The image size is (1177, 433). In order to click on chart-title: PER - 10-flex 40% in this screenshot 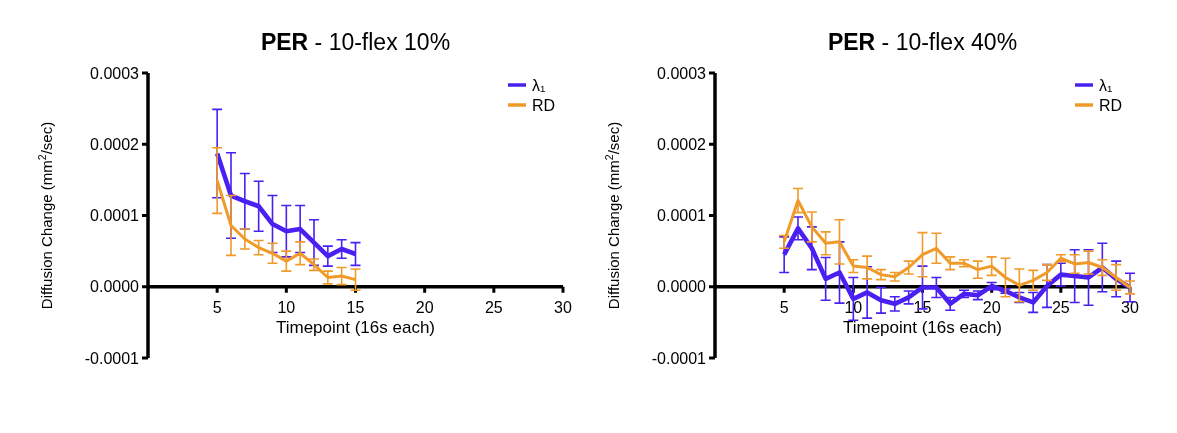, I will do `click(922, 42)`.